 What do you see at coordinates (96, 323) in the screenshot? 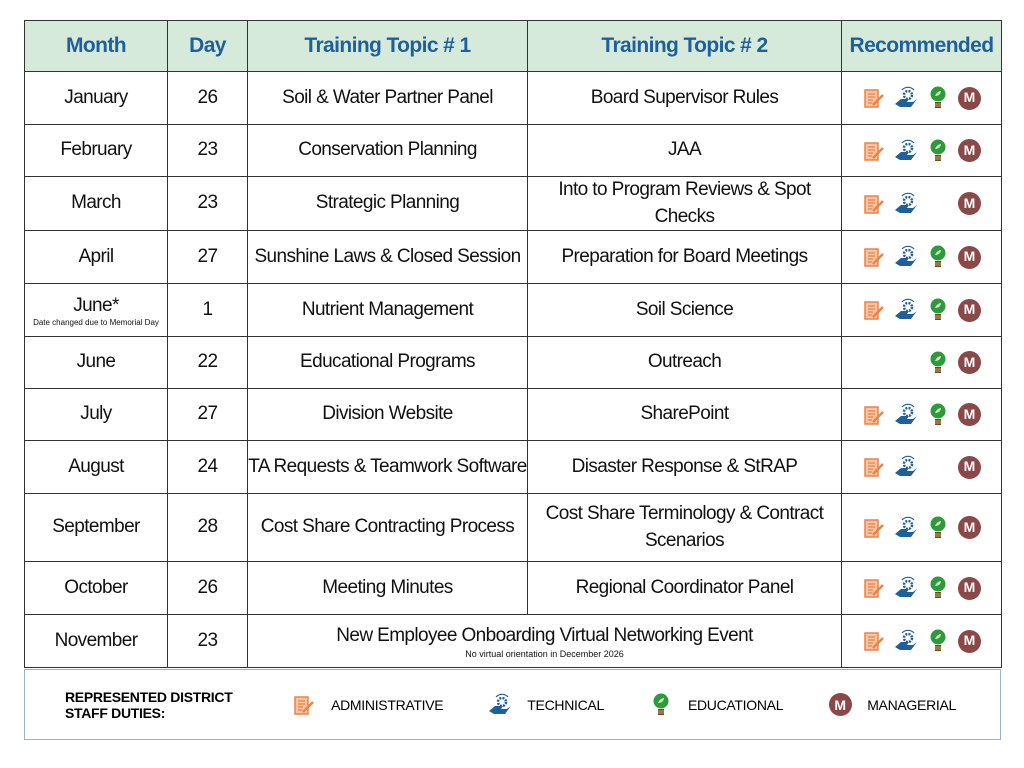
I see `month-note: Date changed due to Memorial Day` at bounding box center [96, 323].